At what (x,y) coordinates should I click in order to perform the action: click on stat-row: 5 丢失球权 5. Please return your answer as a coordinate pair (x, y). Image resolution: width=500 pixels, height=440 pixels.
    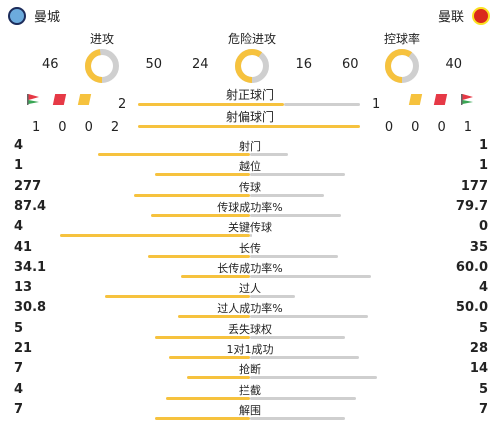
    Looking at the image, I should click on (250, 332).